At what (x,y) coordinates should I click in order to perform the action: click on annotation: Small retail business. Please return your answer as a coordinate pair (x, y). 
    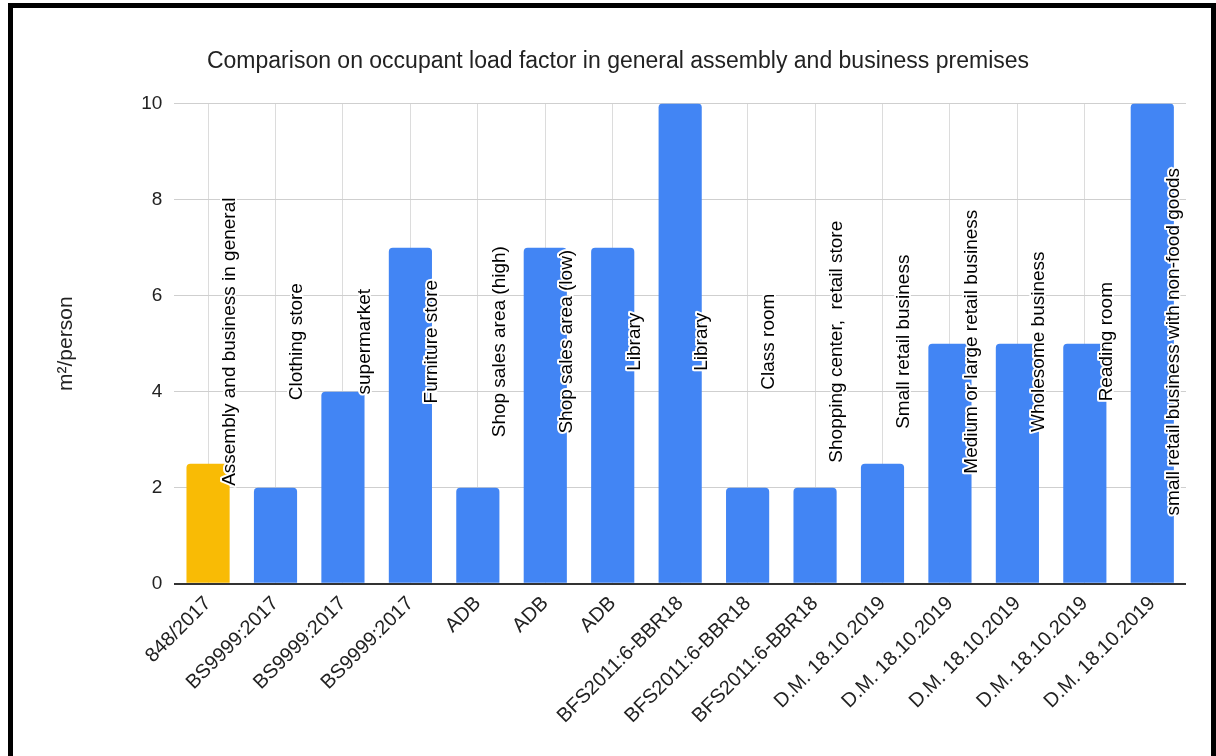
    Looking at the image, I should click on (903, 341).